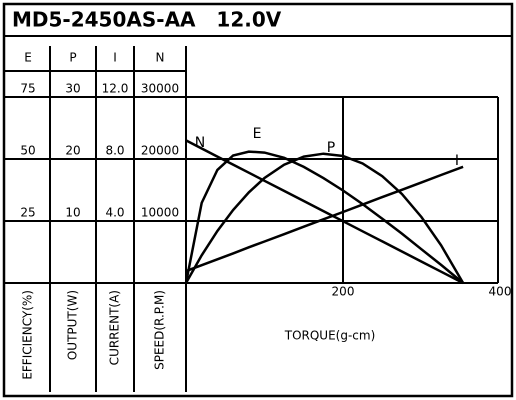  Describe the element at coordinates (27, 151) in the screenshot. I see `y-tick-label: 50` at that location.